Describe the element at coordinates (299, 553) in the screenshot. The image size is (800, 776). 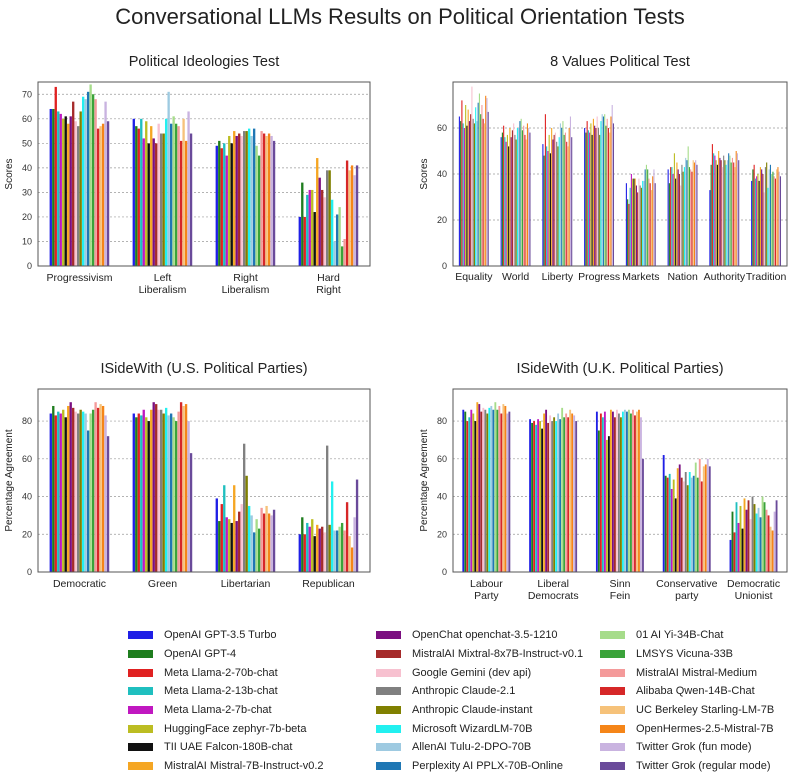
I see `bar-us-parties-c3-s0` at that location.